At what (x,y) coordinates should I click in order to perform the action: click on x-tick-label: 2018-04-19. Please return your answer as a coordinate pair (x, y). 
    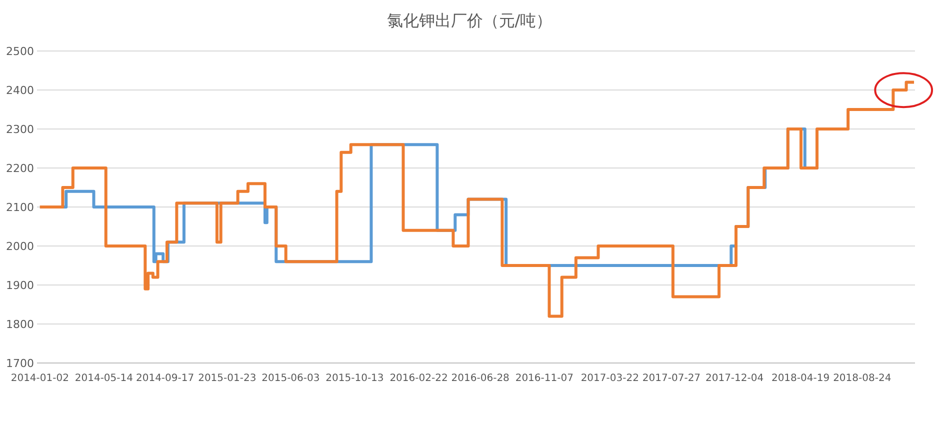
    Looking at the image, I should click on (800, 378).